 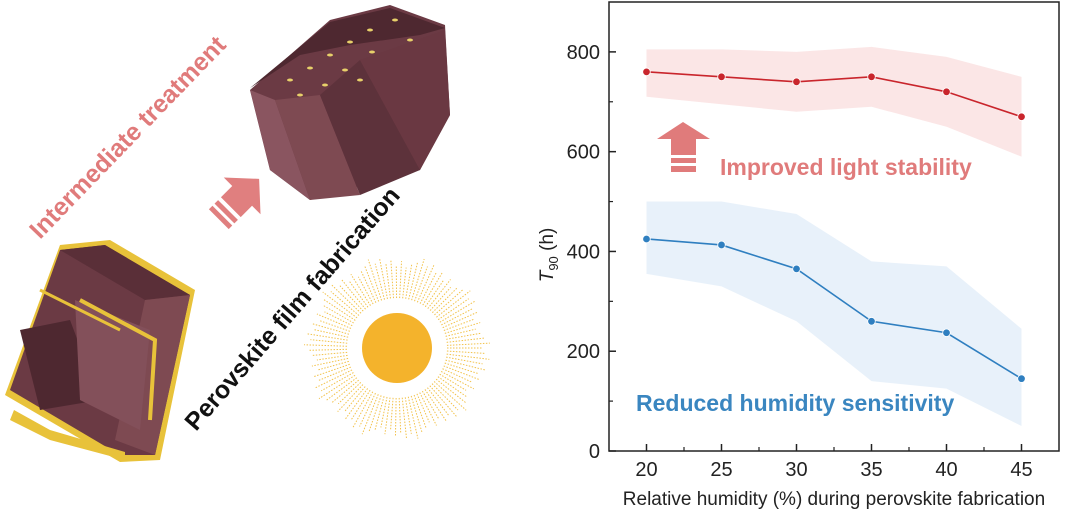 I want to click on annotation-humidity-sensitivity: Reduced humidity sensitivity, so click(x=795, y=403).